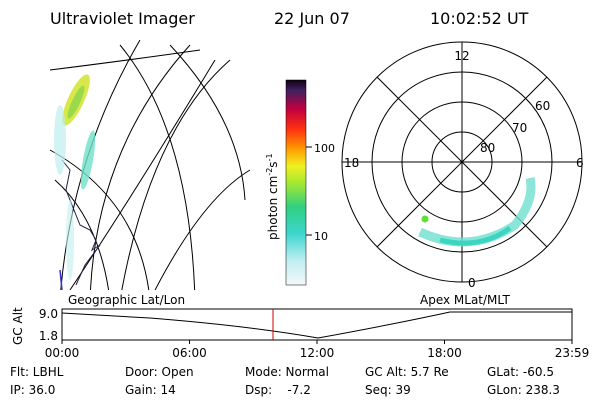  I want to click on mlt-label: 0, so click(472, 283).